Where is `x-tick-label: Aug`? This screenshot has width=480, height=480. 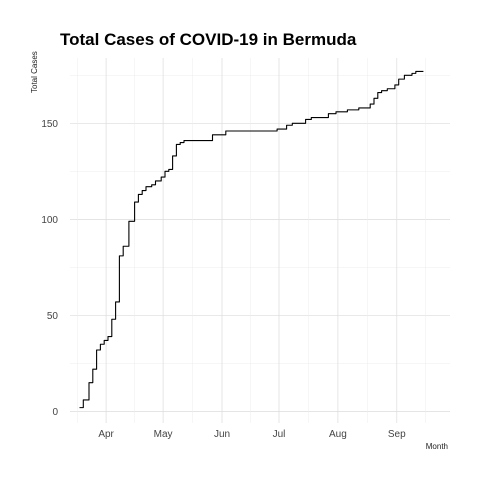 x-tick-label: Aug is located at coordinates (338, 434).